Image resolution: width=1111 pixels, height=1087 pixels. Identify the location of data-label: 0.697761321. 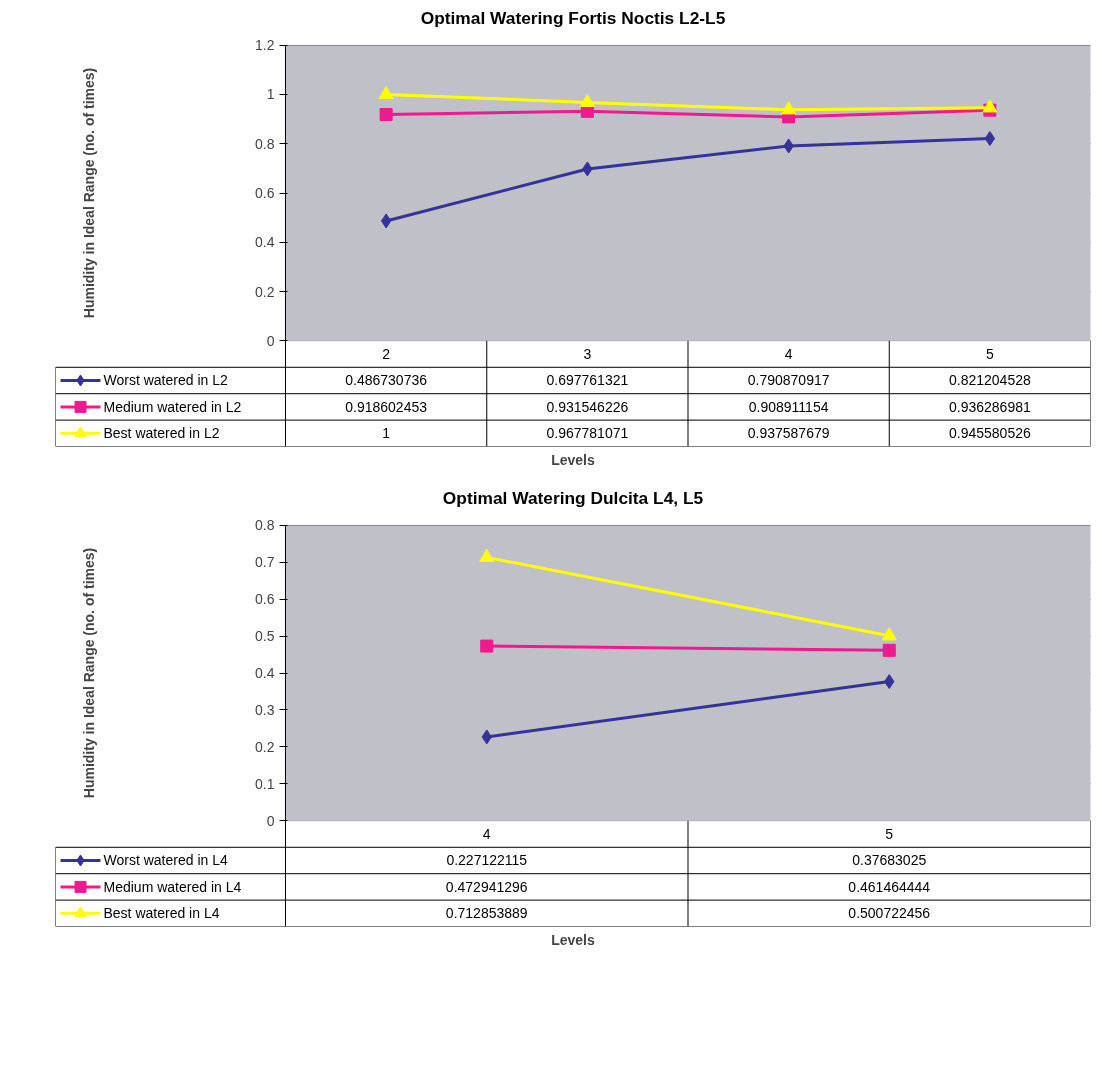
(587, 380).